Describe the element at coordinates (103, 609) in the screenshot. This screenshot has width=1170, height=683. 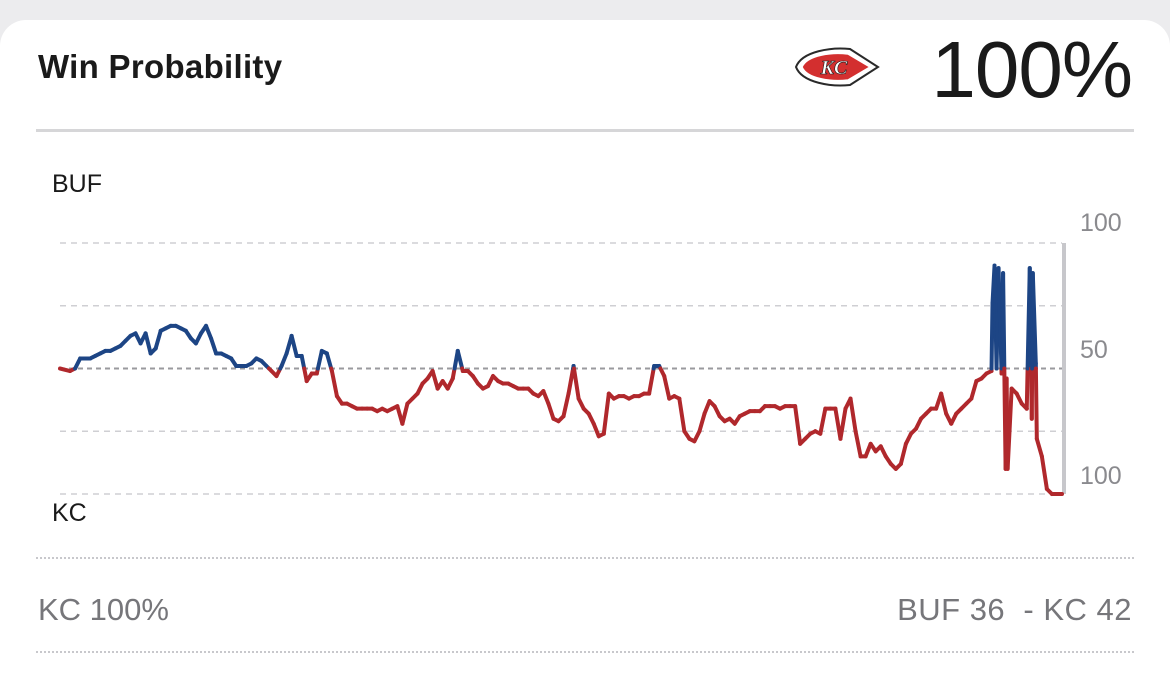
I see `footer-win-summary: KC 100%` at that location.